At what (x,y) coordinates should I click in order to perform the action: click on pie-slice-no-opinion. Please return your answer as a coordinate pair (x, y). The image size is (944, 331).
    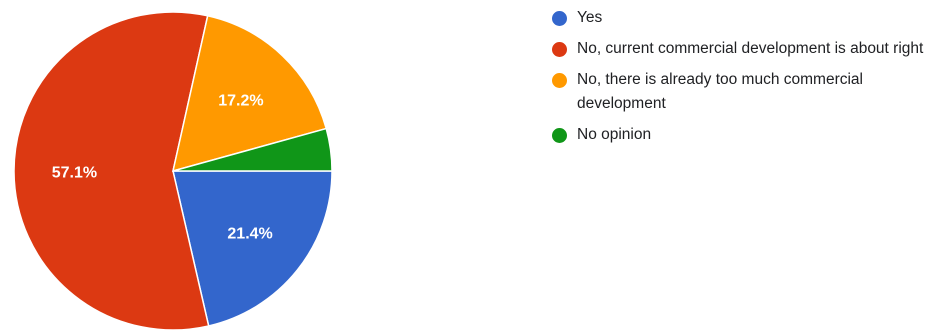
    Looking at the image, I should click on (252, 149).